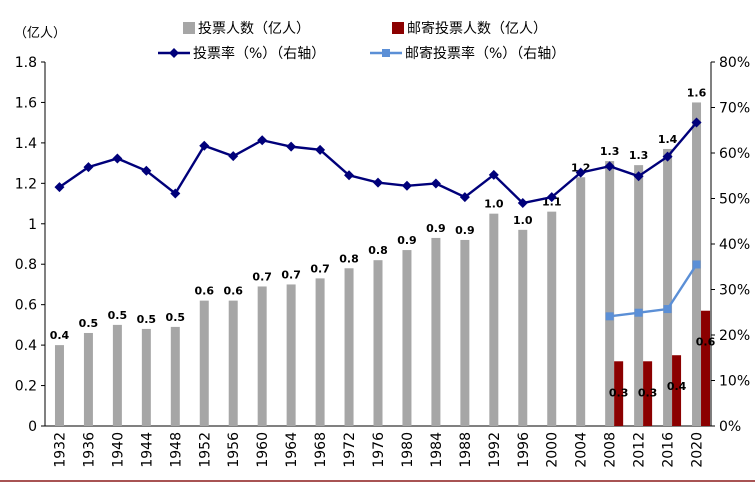  Describe the element at coordinates (698, 450) in the screenshot. I see `x-tick-label: 2020` at that location.